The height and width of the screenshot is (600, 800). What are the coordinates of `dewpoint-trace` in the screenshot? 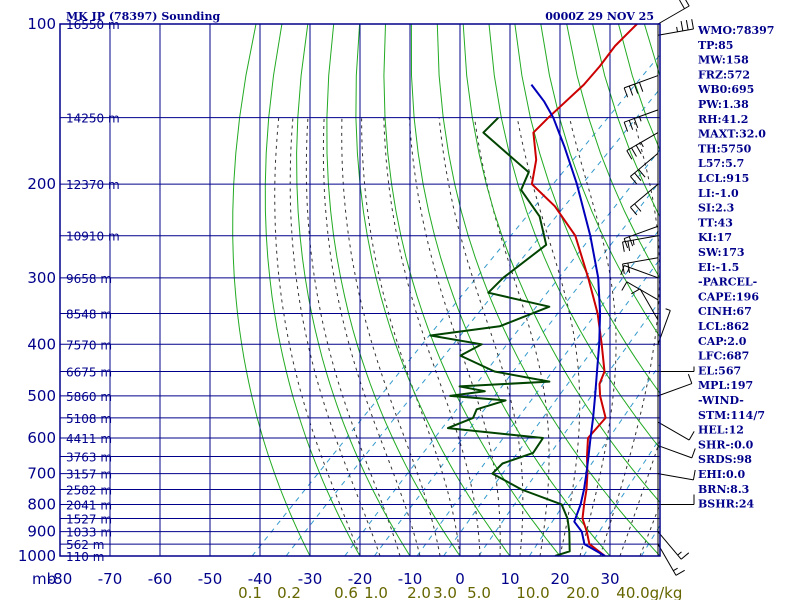 It's located at (500, 336).